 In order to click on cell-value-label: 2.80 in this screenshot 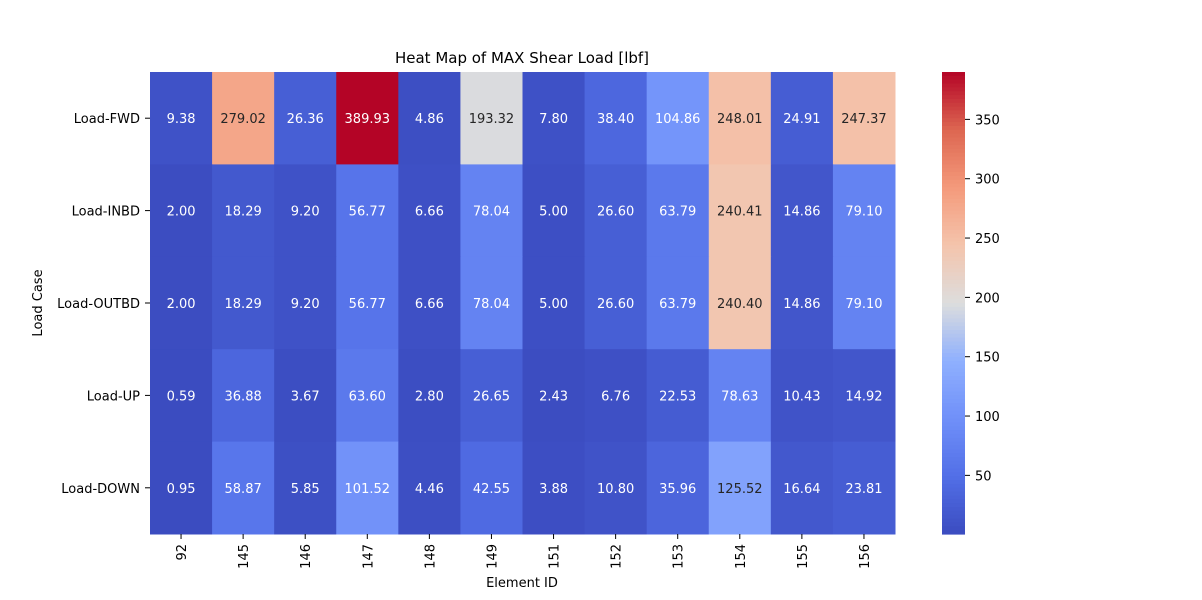, I will do `click(429, 396)`.